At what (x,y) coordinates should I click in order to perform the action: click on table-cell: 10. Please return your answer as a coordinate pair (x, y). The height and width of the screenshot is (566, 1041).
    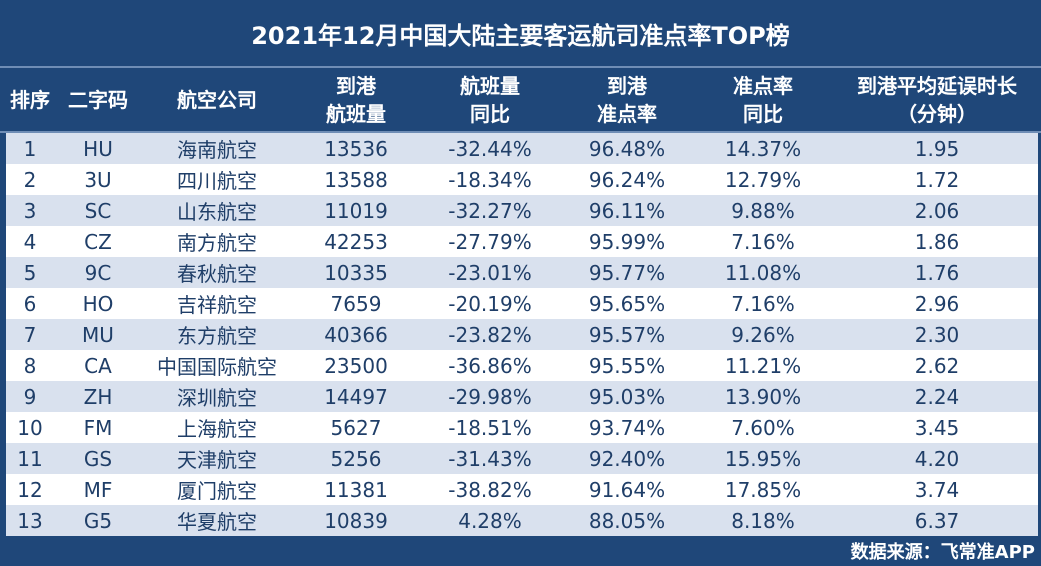
    Looking at the image, I should click on (30, 427).